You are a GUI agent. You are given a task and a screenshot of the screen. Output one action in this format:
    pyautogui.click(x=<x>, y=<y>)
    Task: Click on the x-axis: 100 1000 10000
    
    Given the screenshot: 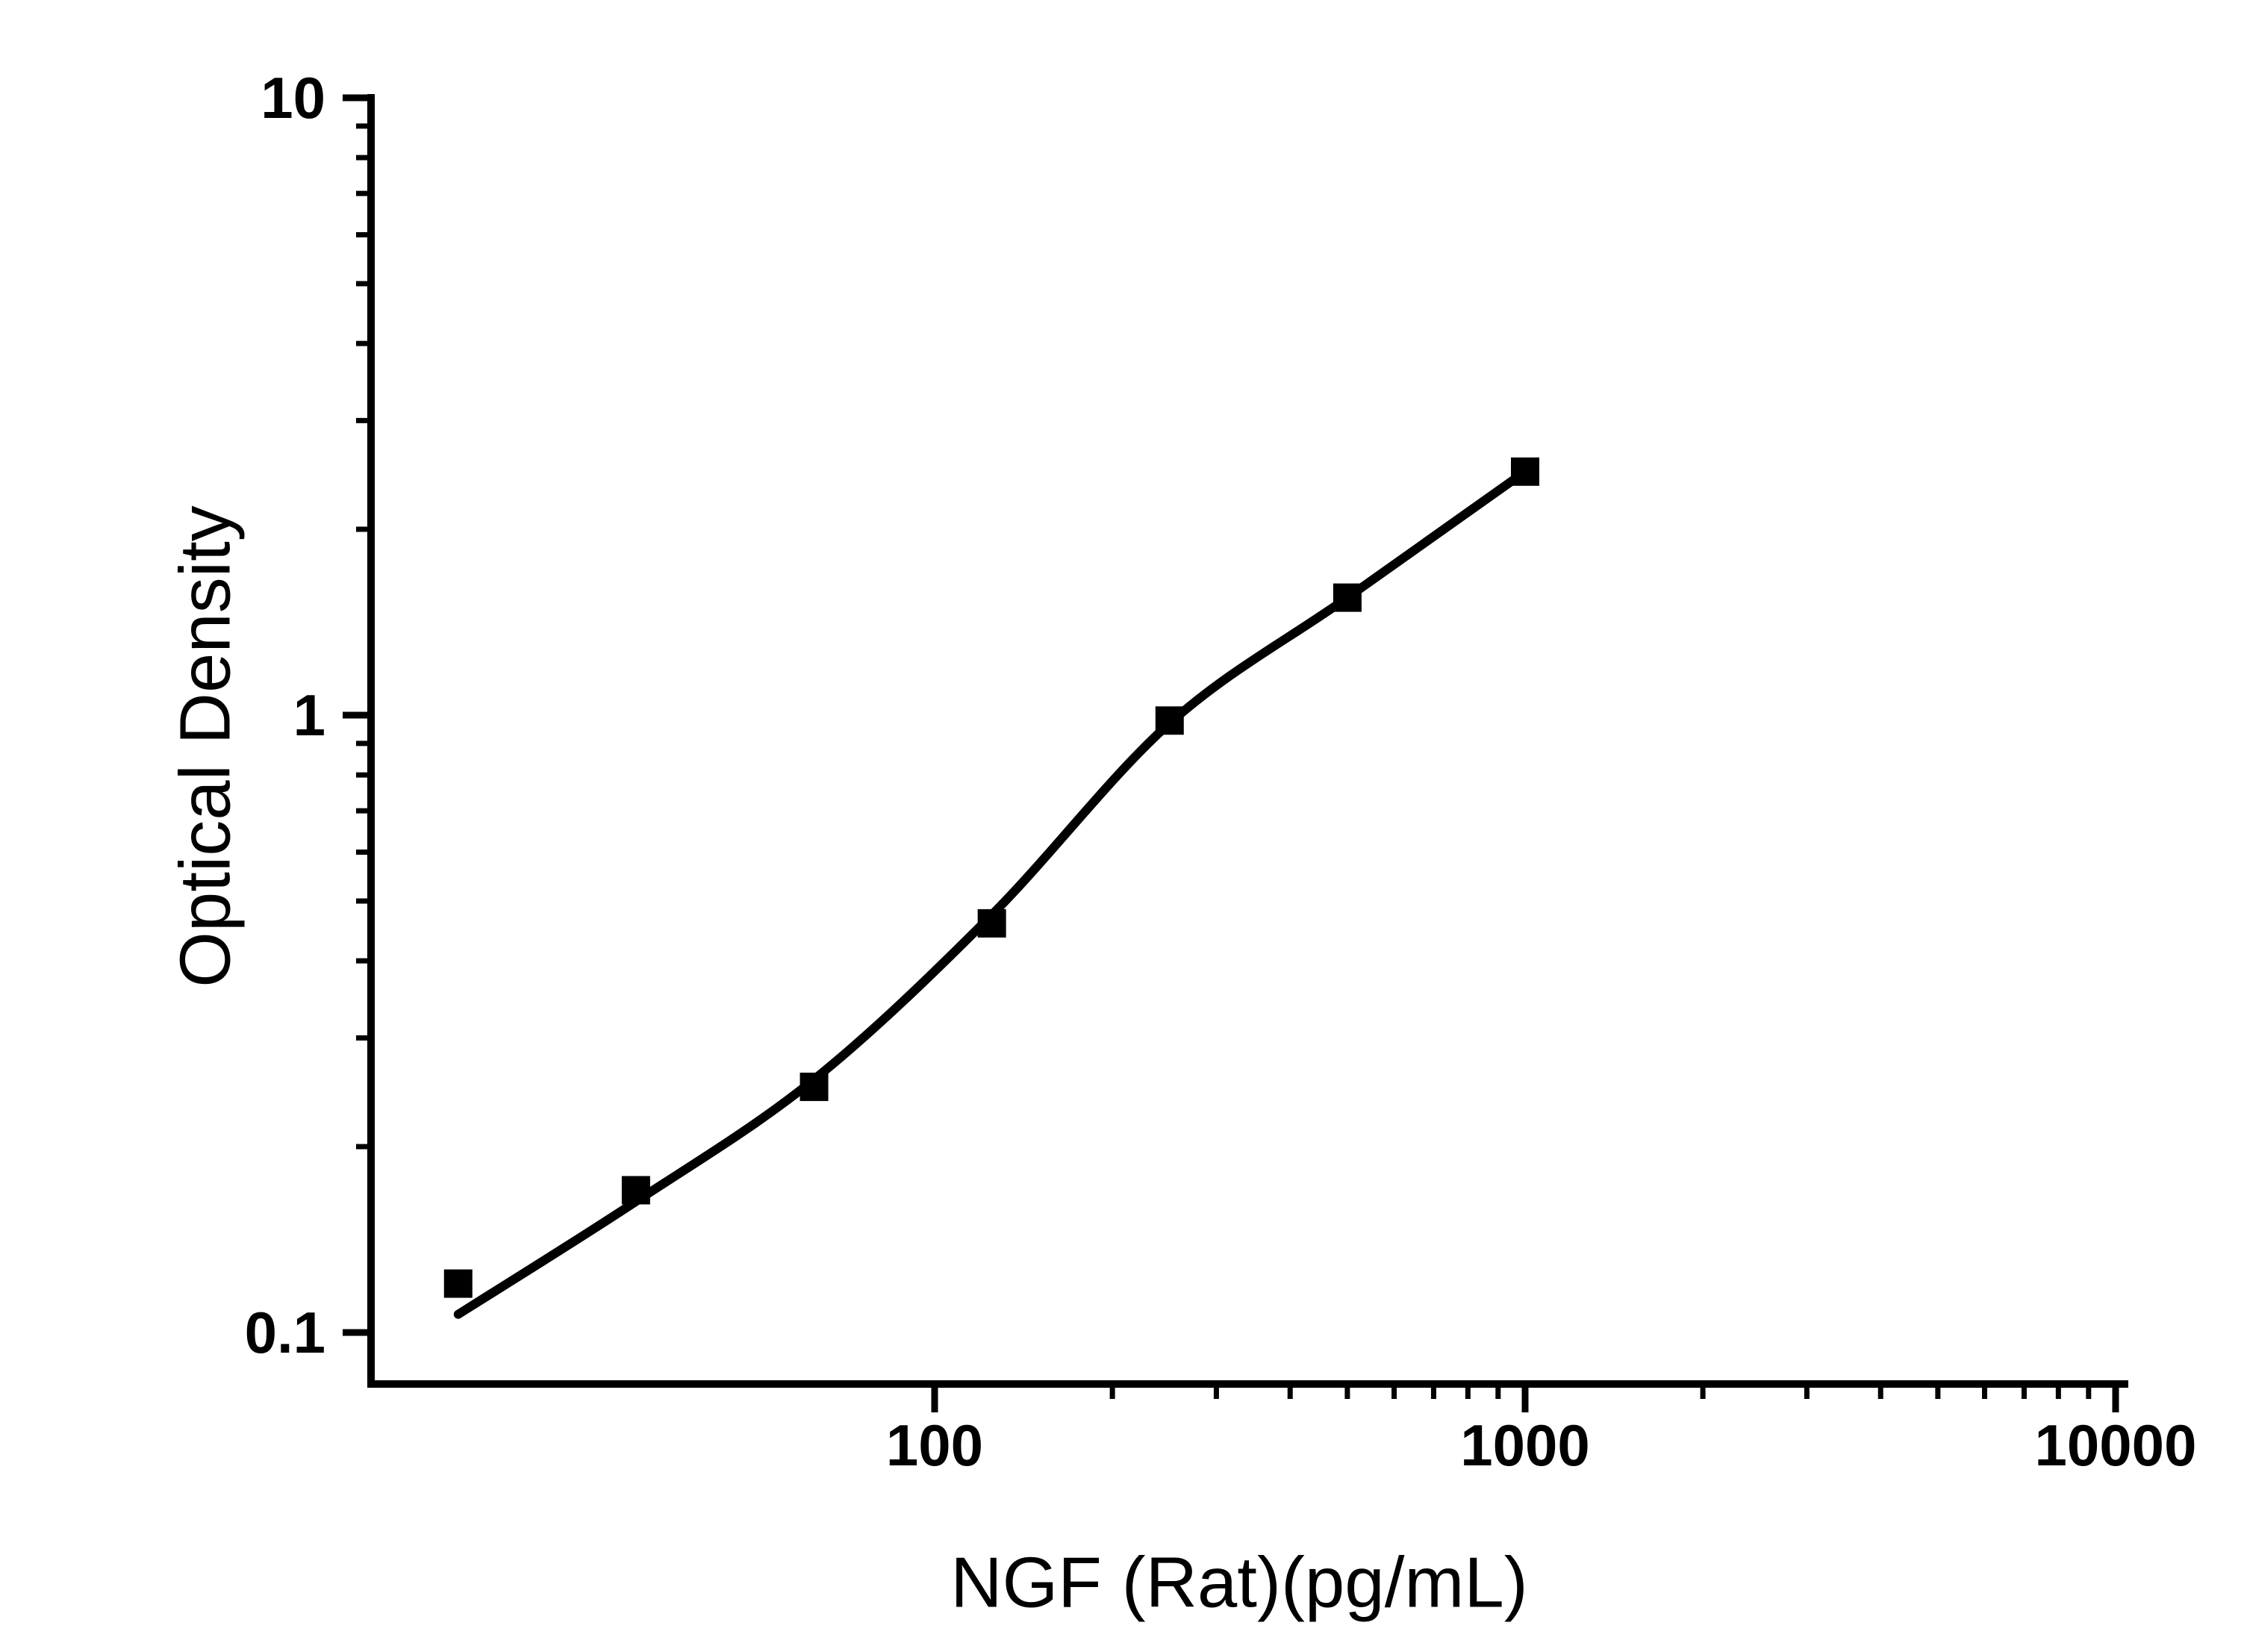 What is the action you would take?
    pyautogui.click(x=1282, y=1429)
    